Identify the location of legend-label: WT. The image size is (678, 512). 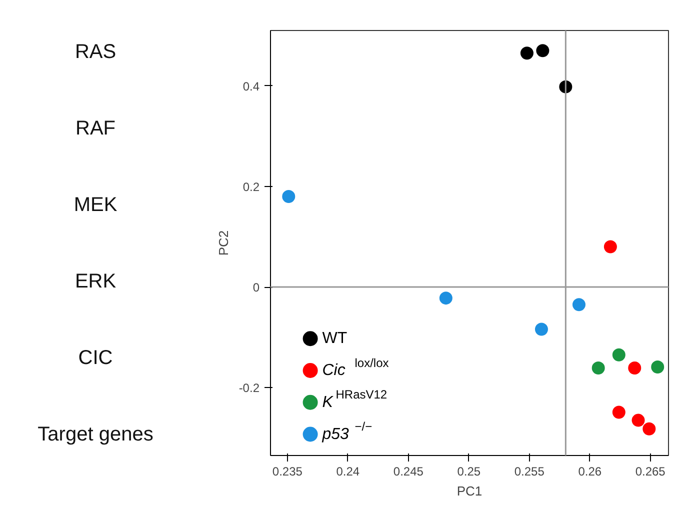
(335, 339).